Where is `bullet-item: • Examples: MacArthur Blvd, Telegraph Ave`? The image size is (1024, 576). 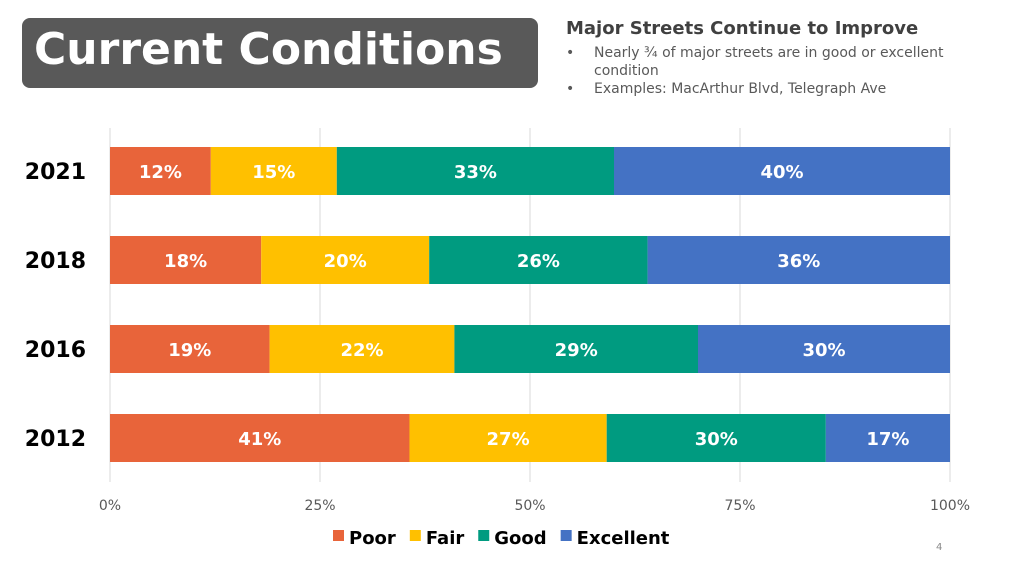
bullet-item: • Examples: MacArthur Blvd, Telegraph Ave is located at coordinates (726, 89).